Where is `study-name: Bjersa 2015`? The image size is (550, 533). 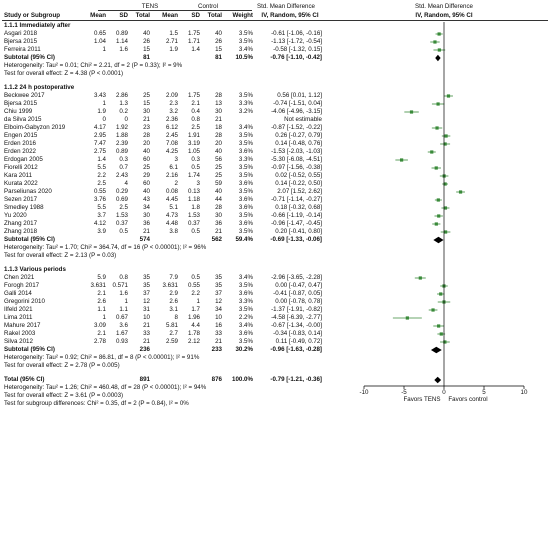
study-name: Bjersa 2015 is located at coordinates (21, 103).